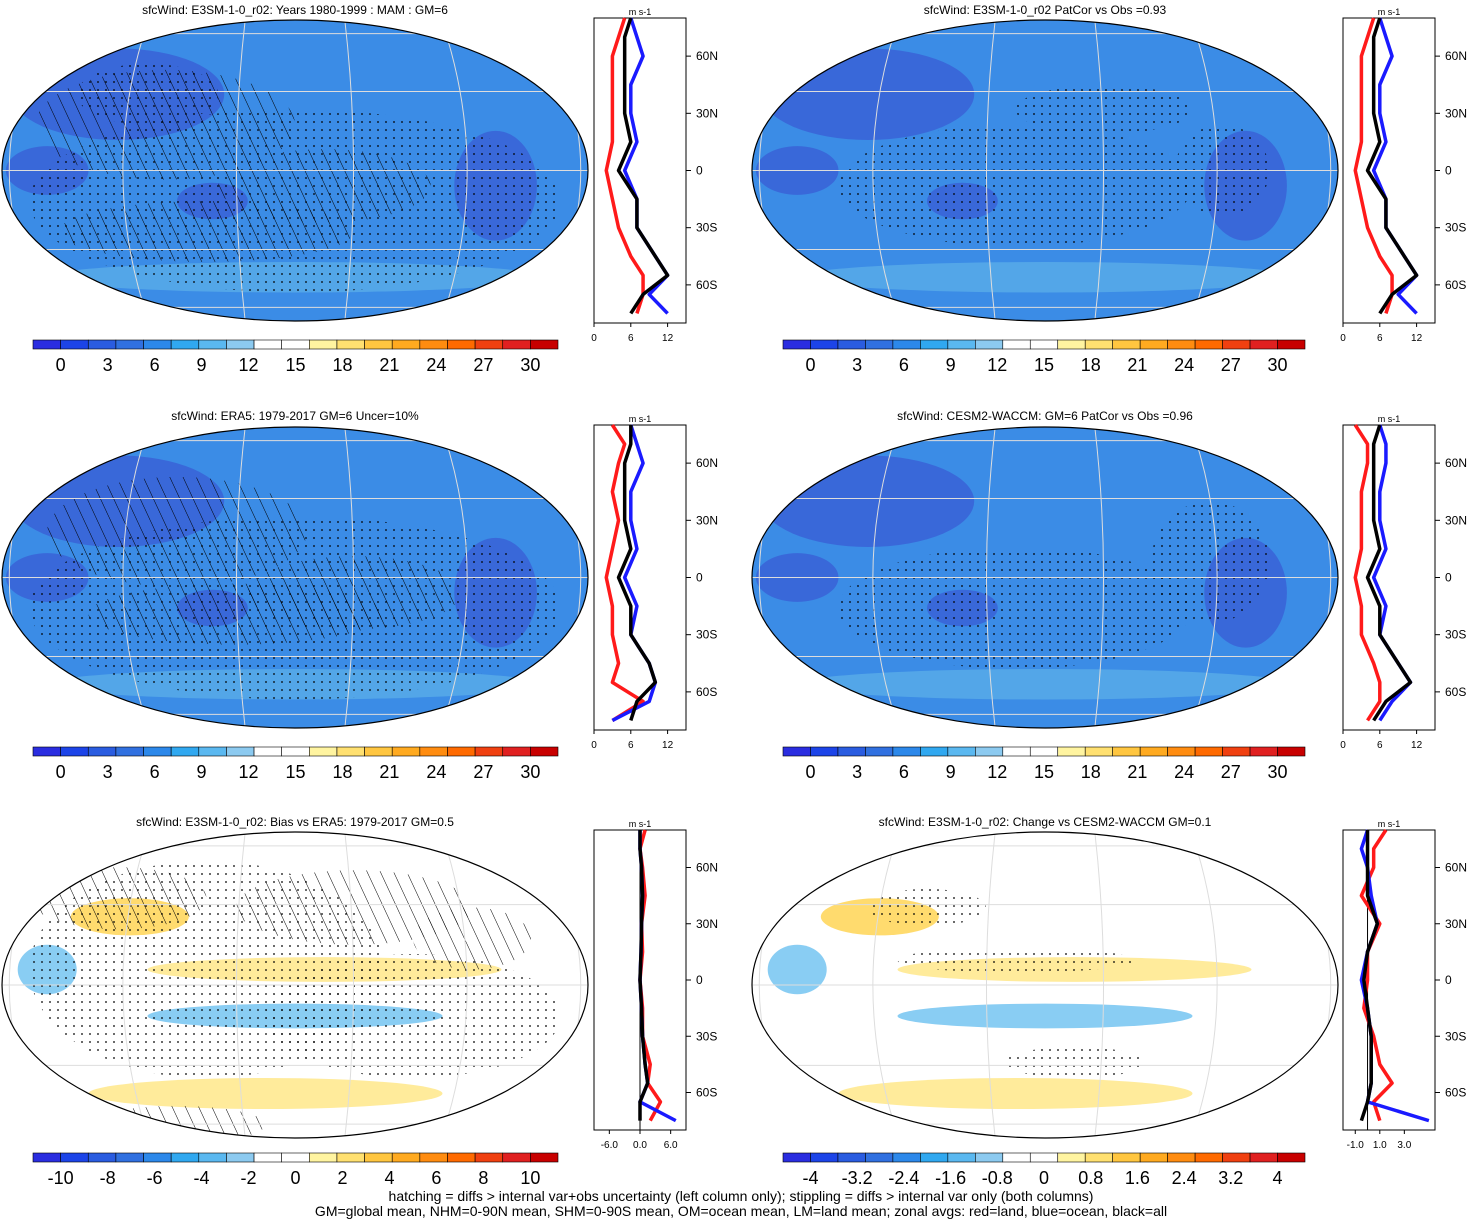 This screenshot has width=1483, height=1221. What do you see at coordinates (202, 772) in the screenshot?
I see `colorbar-label: 9` at bounding box center [202, 772].